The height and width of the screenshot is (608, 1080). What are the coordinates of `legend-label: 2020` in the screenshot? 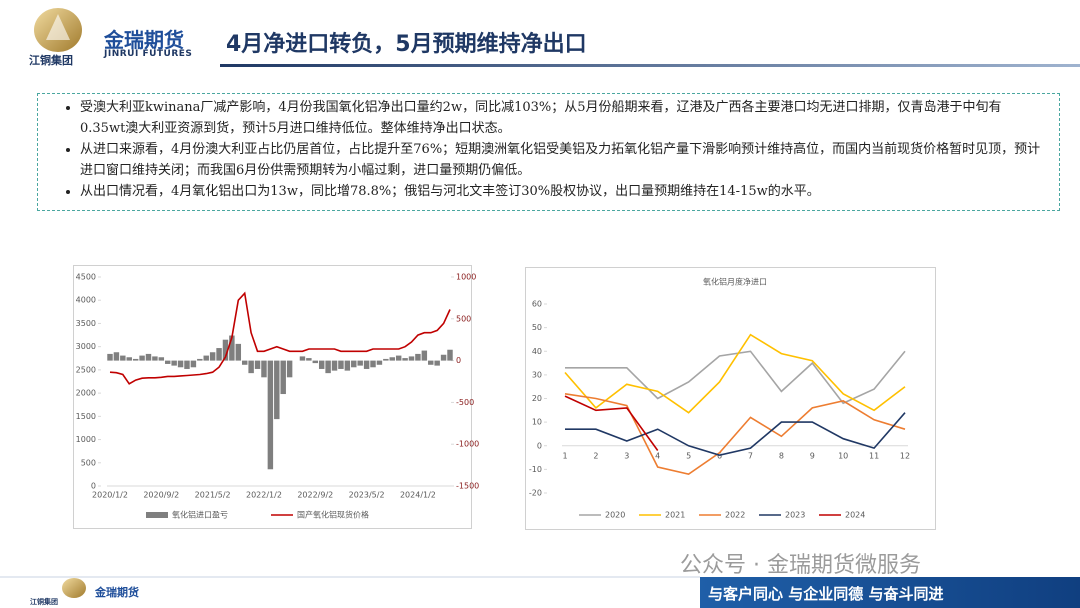 It's located at (615, 515).